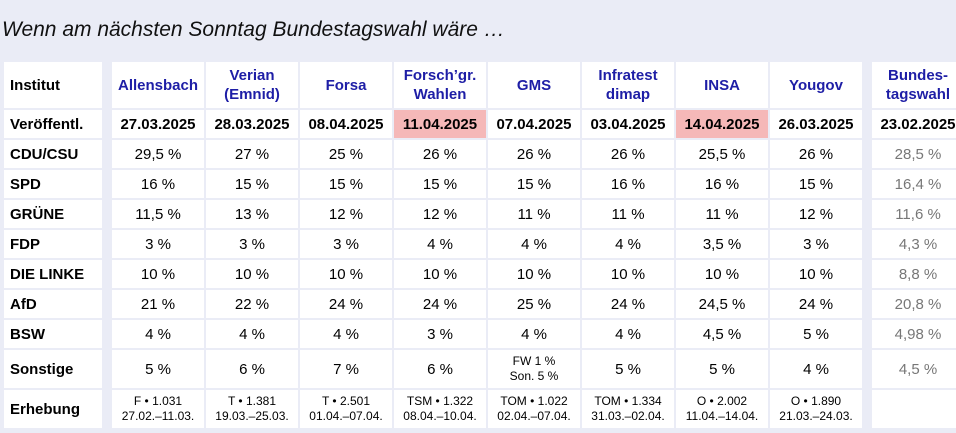 The height and width of the screenshot is (433, 956). I want to click on election-link: Bundes-tagswahl, so click(918, 85).